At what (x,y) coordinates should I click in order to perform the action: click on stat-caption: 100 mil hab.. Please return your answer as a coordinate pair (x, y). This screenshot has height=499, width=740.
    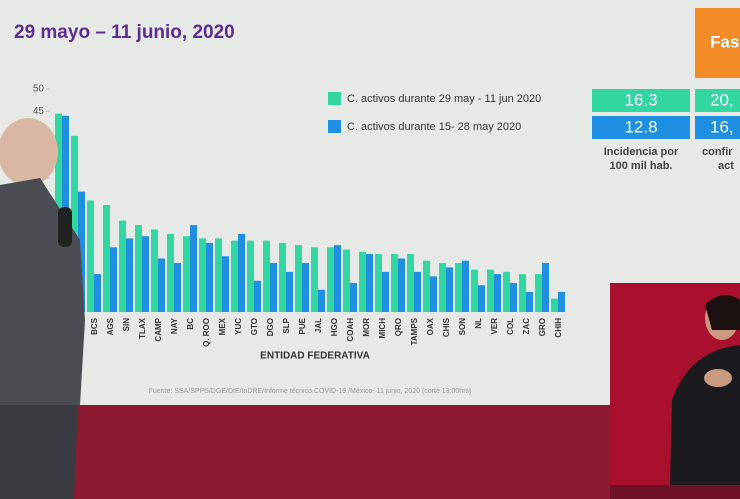
    Looking at the image, I should click on (641, 166).